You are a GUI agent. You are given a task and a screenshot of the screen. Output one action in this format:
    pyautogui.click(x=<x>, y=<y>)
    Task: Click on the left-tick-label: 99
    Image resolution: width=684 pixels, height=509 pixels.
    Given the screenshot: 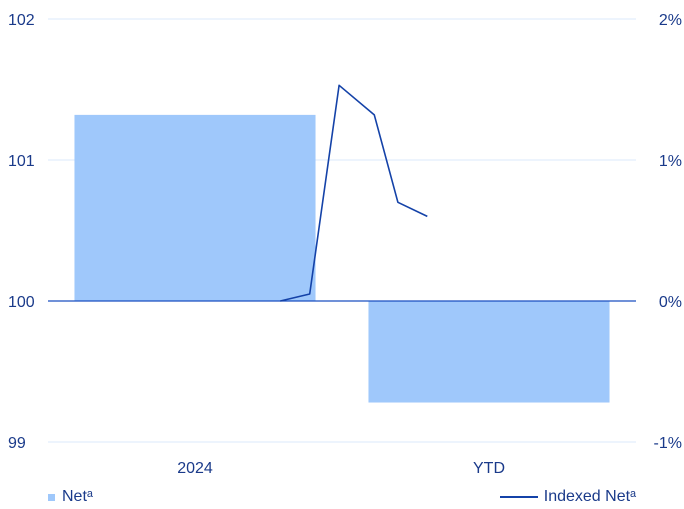 What is the action you would take?
    pyautogui.click(x=17, y=443)
    